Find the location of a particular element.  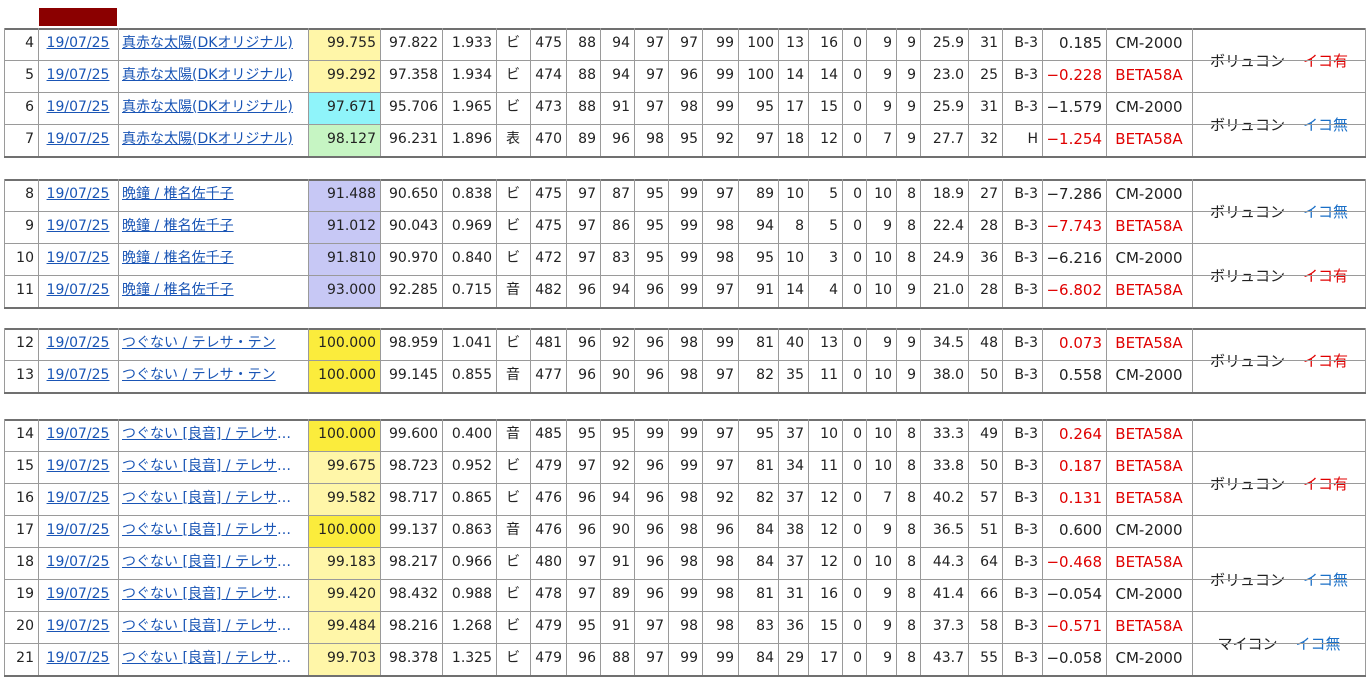

ura-bonus-cell: −7.743 is located at coordinates (1074, 226).